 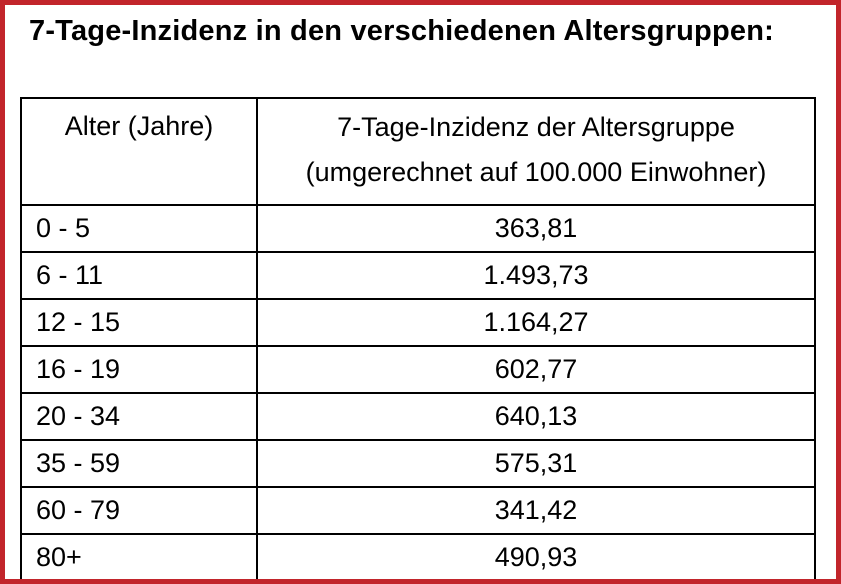 What do you see at coordinates (536, 228) in the screenshot?
I see `incidence-cell: 363,81` at bounding box center [536, 228].